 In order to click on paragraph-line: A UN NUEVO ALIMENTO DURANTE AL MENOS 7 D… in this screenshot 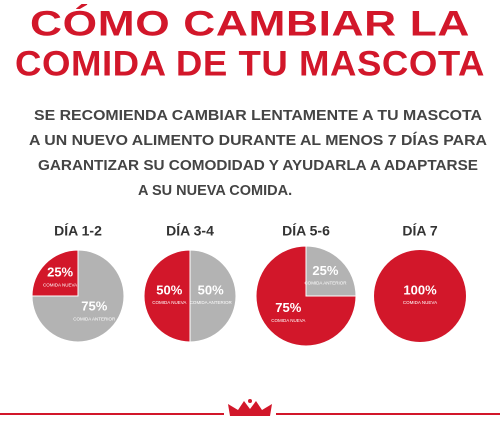, I will do `click(258, 140)`.